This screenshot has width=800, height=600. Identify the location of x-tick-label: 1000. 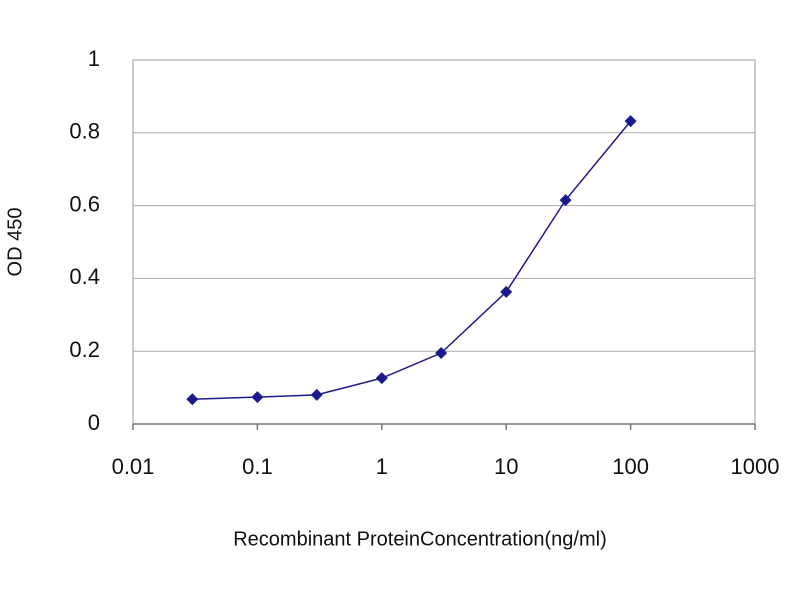
(755, 466).